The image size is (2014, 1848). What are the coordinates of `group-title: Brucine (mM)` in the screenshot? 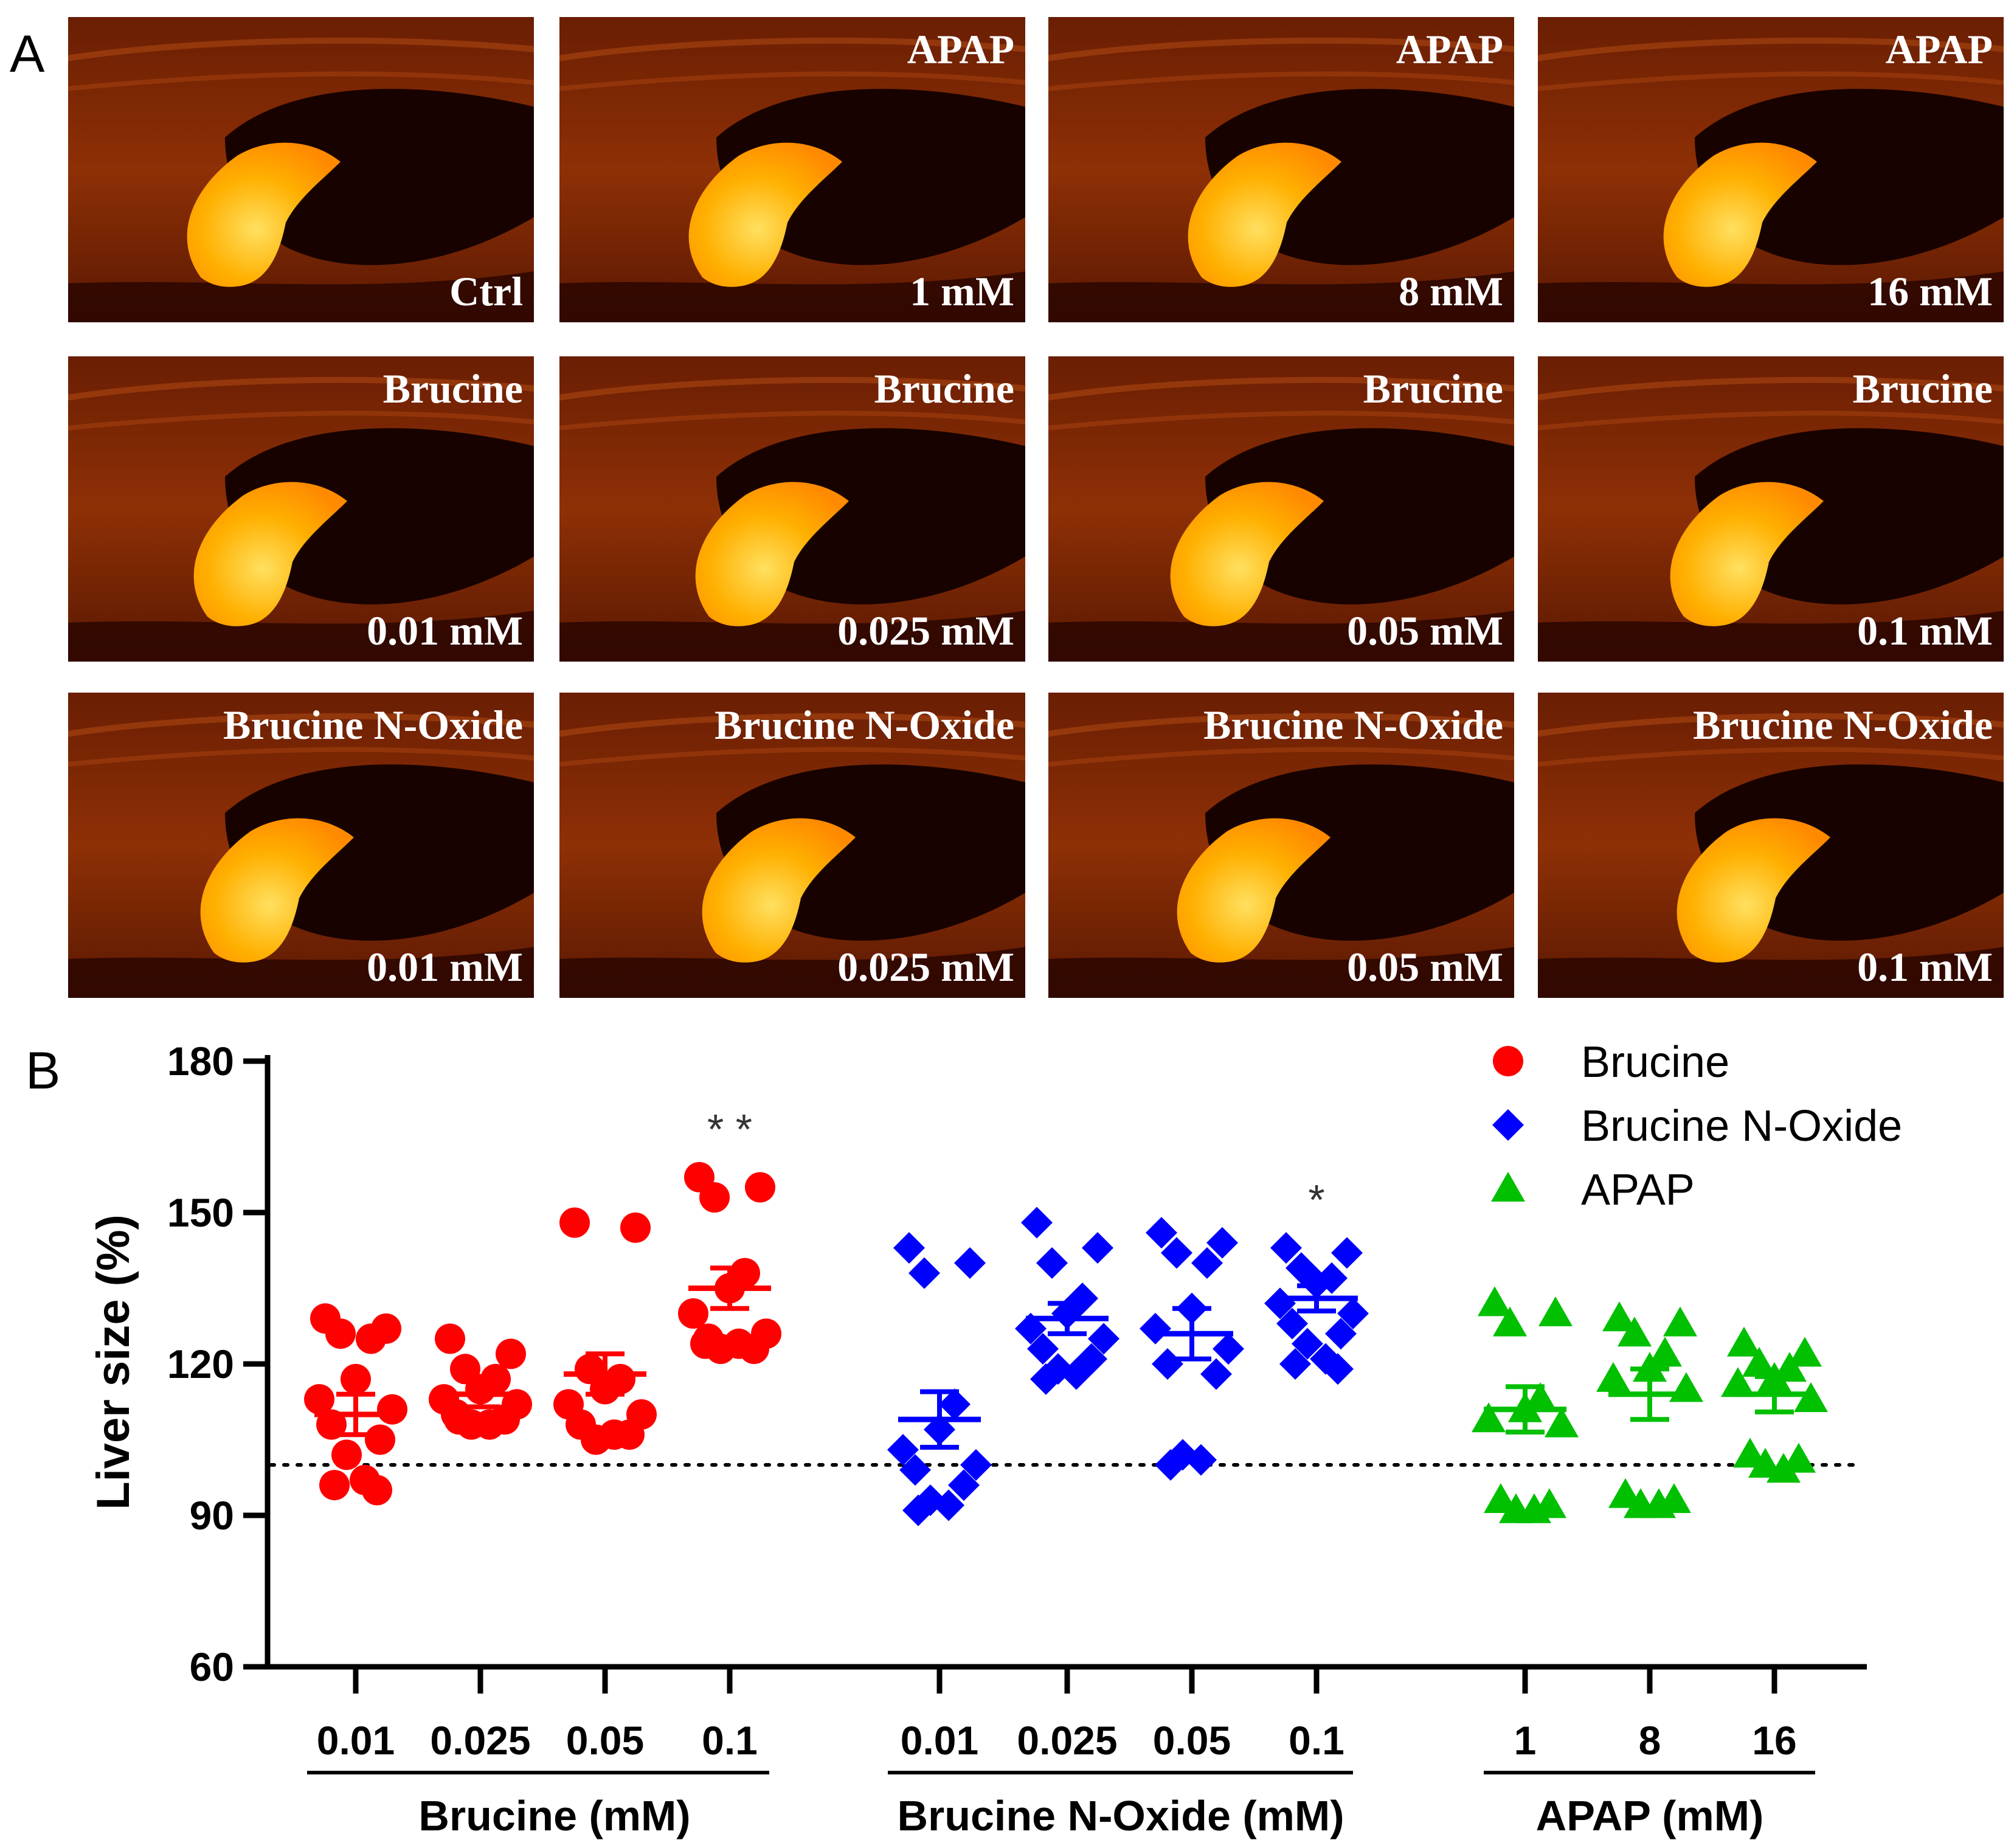 It's located at (554, 1815).